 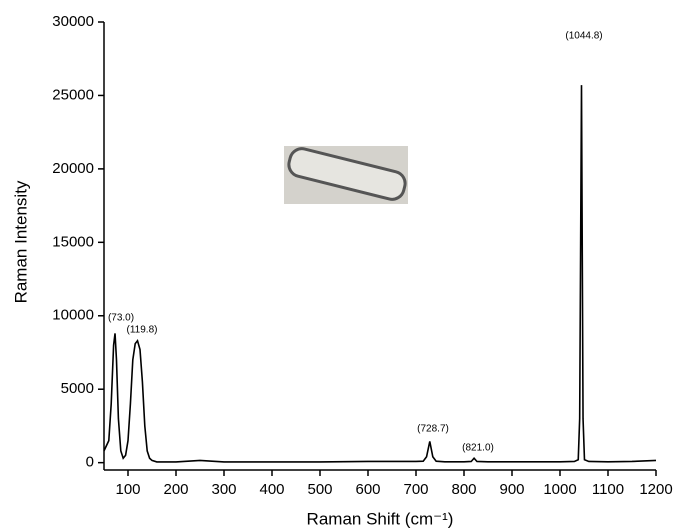 I want to click on y-tick-label: 0, so click(x=90, y=462).